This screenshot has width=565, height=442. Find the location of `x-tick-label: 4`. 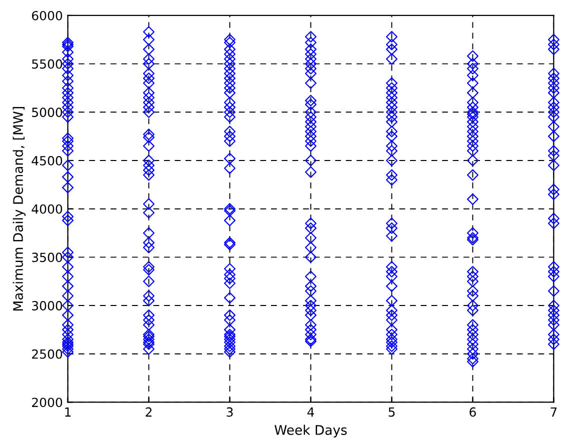

x-tick-label: 4 is located at coordinates (310, 412).